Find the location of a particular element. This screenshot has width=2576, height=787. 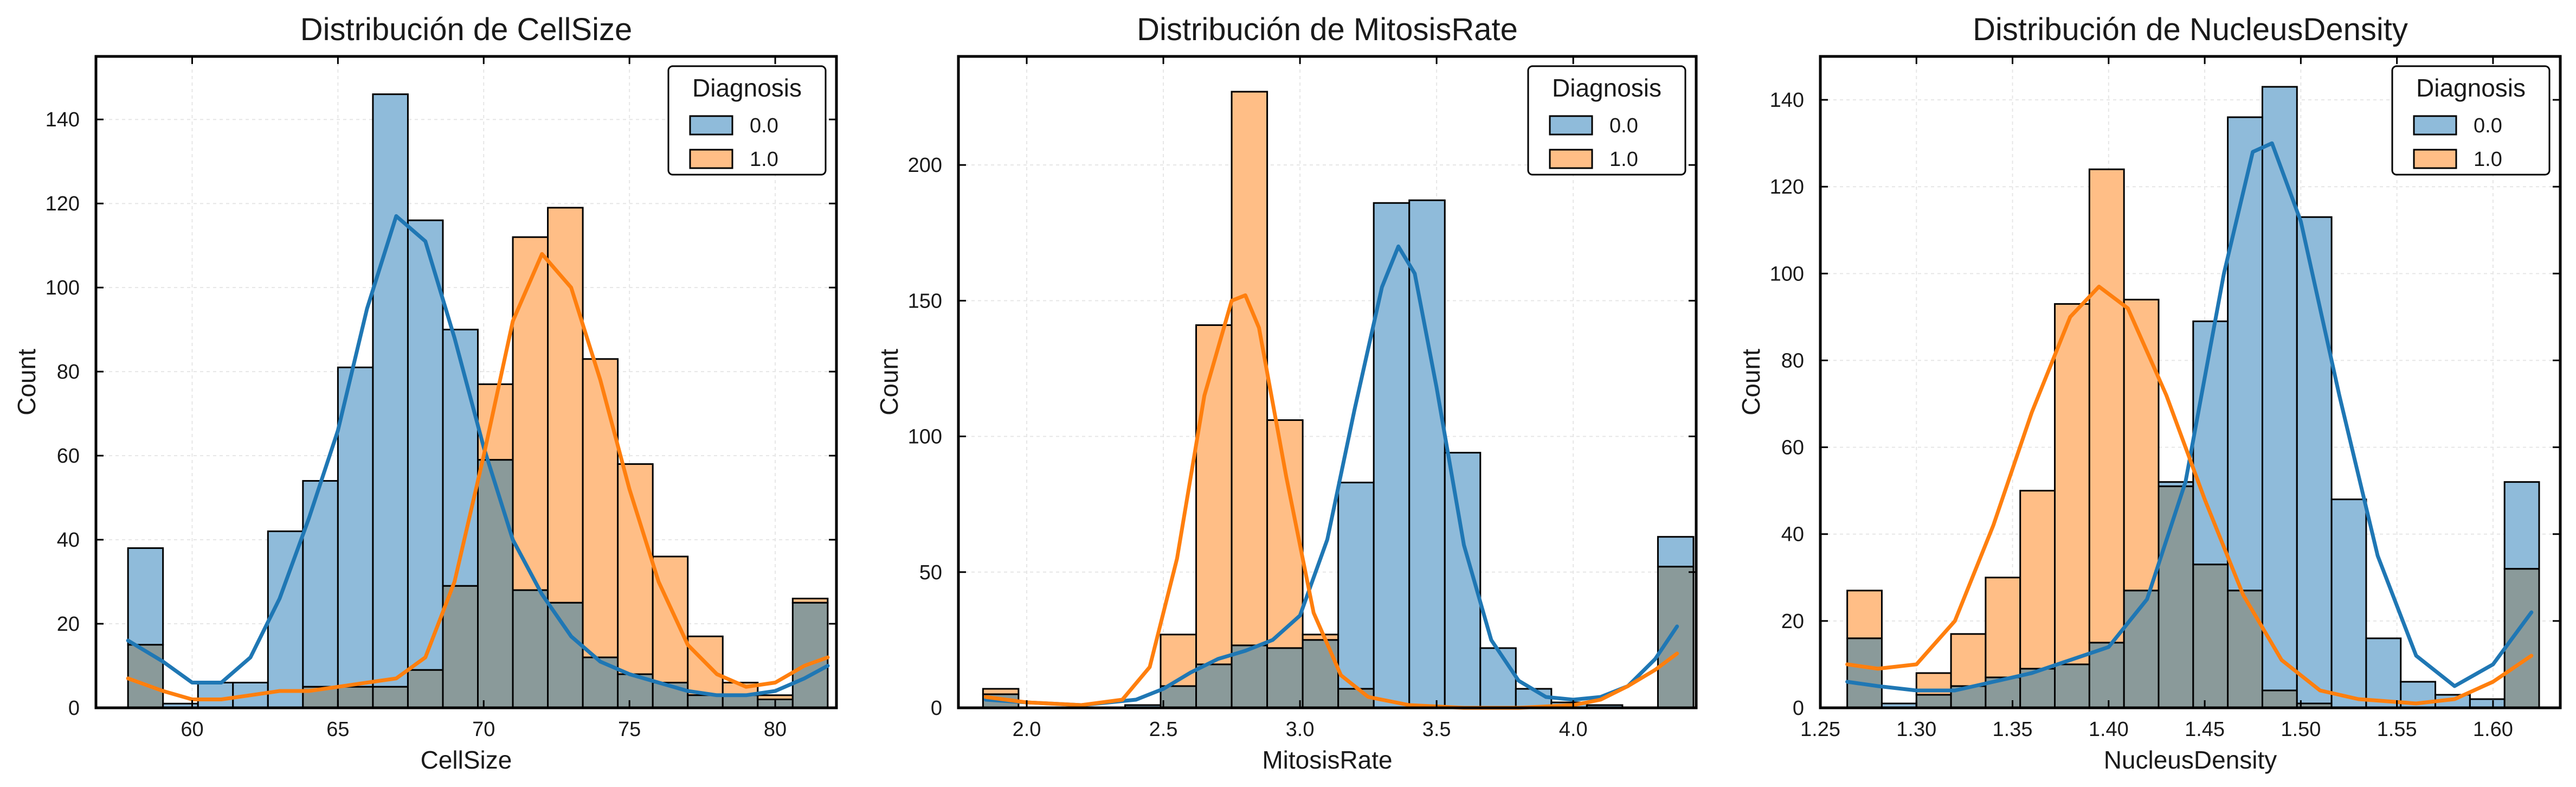

x-tick-label: 1.40 is located at coordinates (2109, 729).